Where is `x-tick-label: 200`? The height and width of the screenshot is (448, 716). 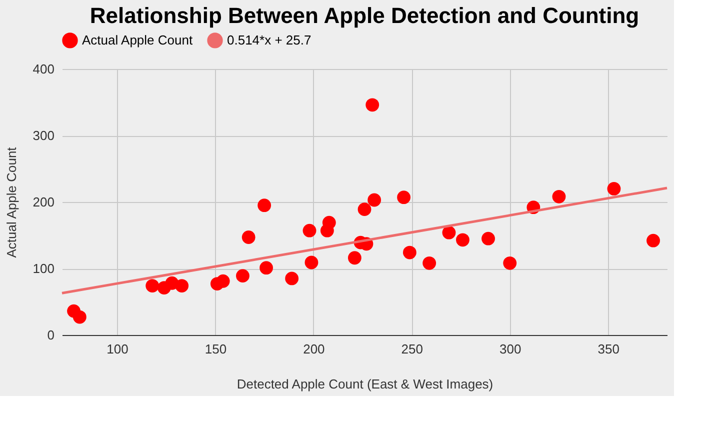
x-tick-label: 200 is located at coordinates (314, 349).